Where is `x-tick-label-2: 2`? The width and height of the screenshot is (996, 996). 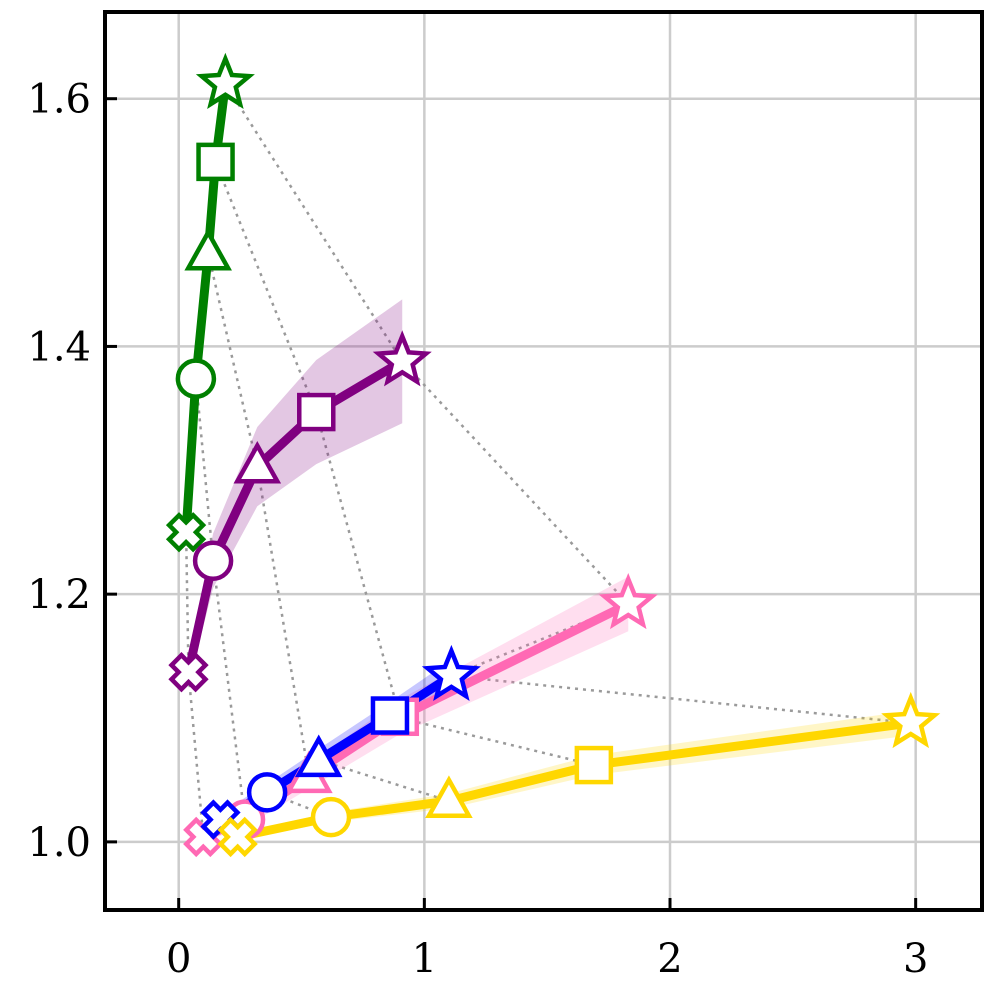
x-tick-label-2: 2 is located at coordinates (669, 959).